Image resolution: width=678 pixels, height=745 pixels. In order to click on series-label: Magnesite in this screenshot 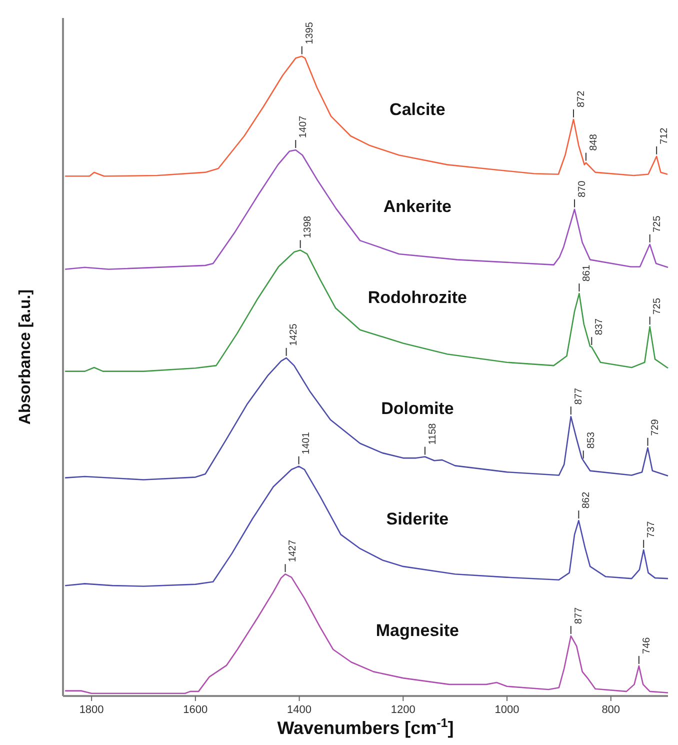, I will do `click(417, 630)`.